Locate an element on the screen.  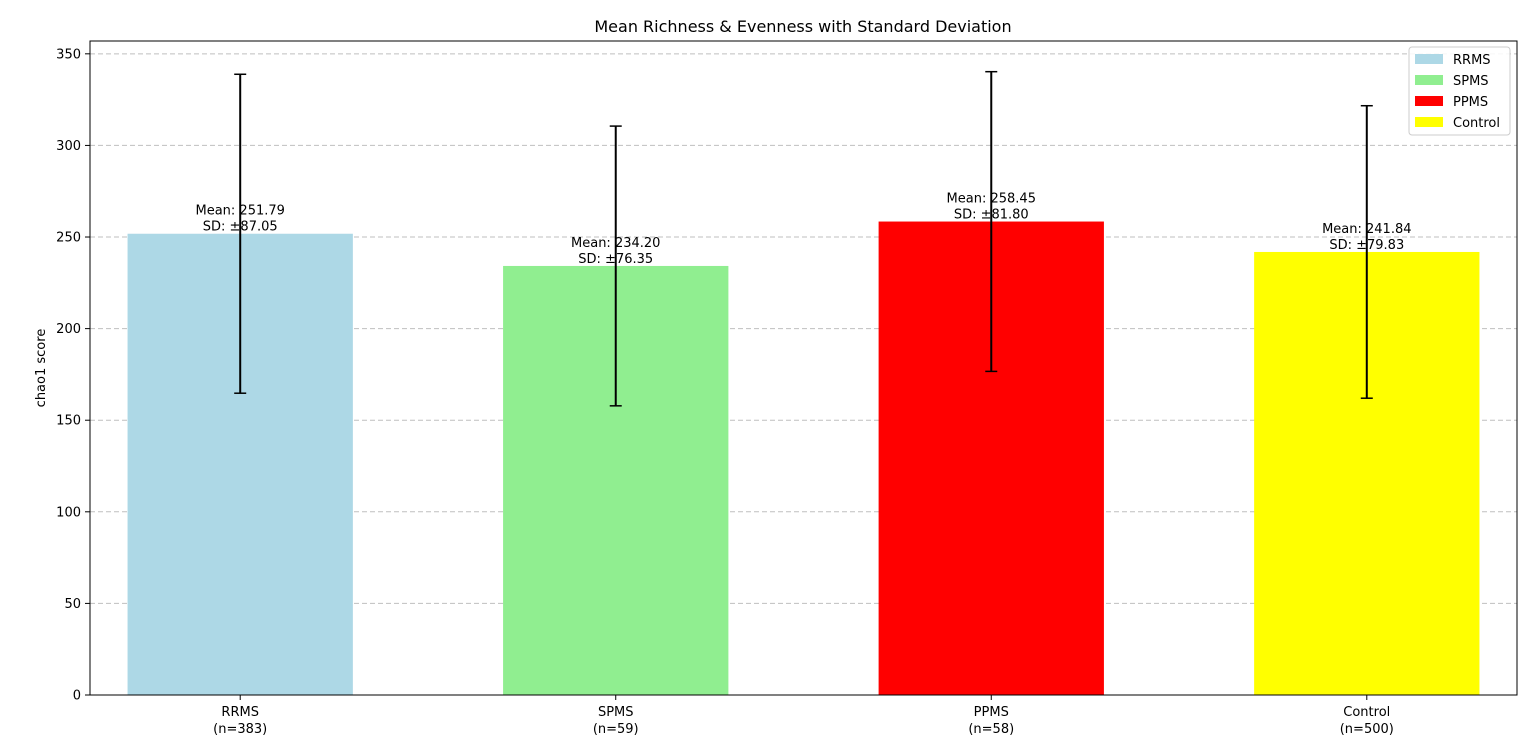
x-tick-label: RRMS is located at coordinates (240, 712).